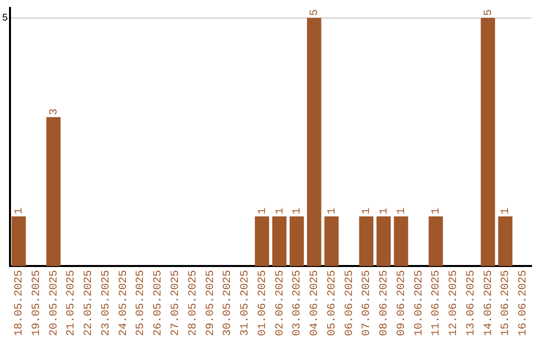 This screenshot has width=540, height=340. What do you see at coordinates (298, 303) in the screenshot?
I see `x-tick-label: 03.06.2025` at bounding box center [298, 303].